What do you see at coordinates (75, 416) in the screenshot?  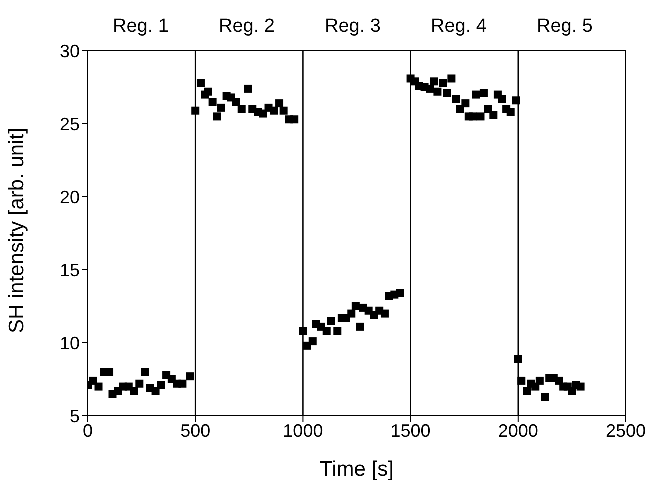 I see `y-tick-label: 5` at bounding box center [75, 416].